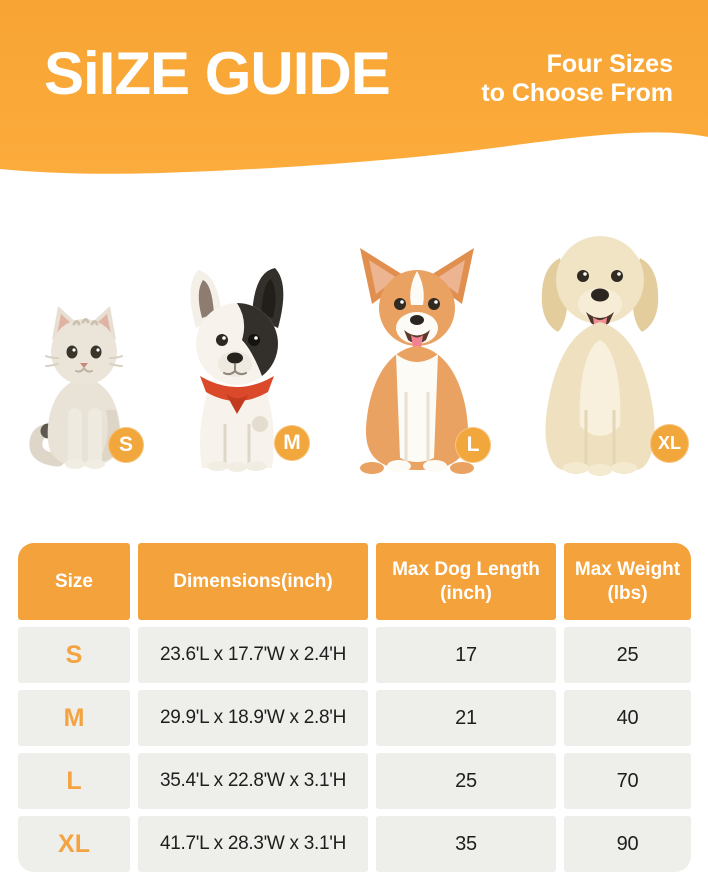 This screenshot has width=708, height=879. I want to click on page-title: SiIZE GUIDE, so click(217, 73).